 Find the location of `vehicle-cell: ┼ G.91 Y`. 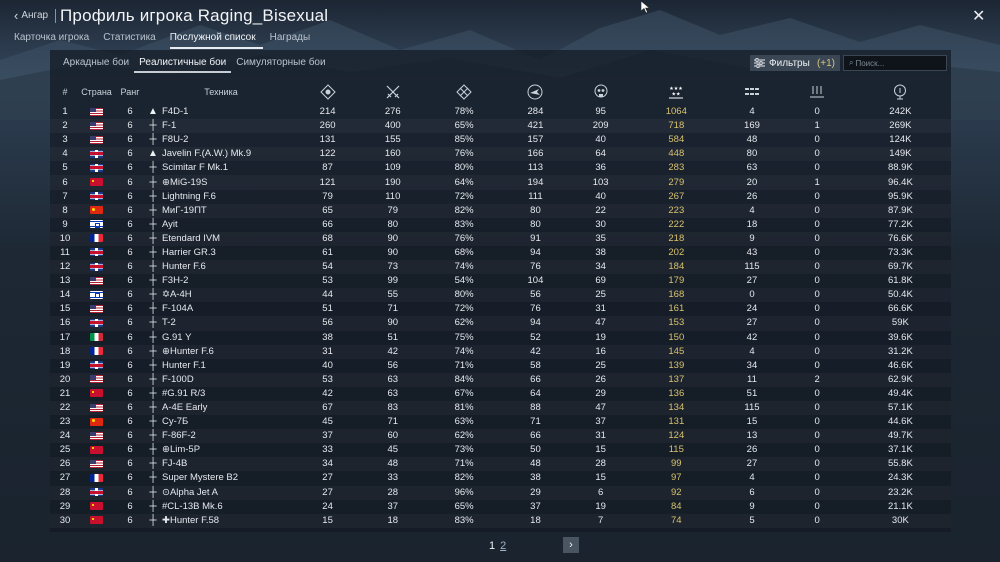

vehicle-cell: ┼ G.91 Y is located at coordinates (221, 338).